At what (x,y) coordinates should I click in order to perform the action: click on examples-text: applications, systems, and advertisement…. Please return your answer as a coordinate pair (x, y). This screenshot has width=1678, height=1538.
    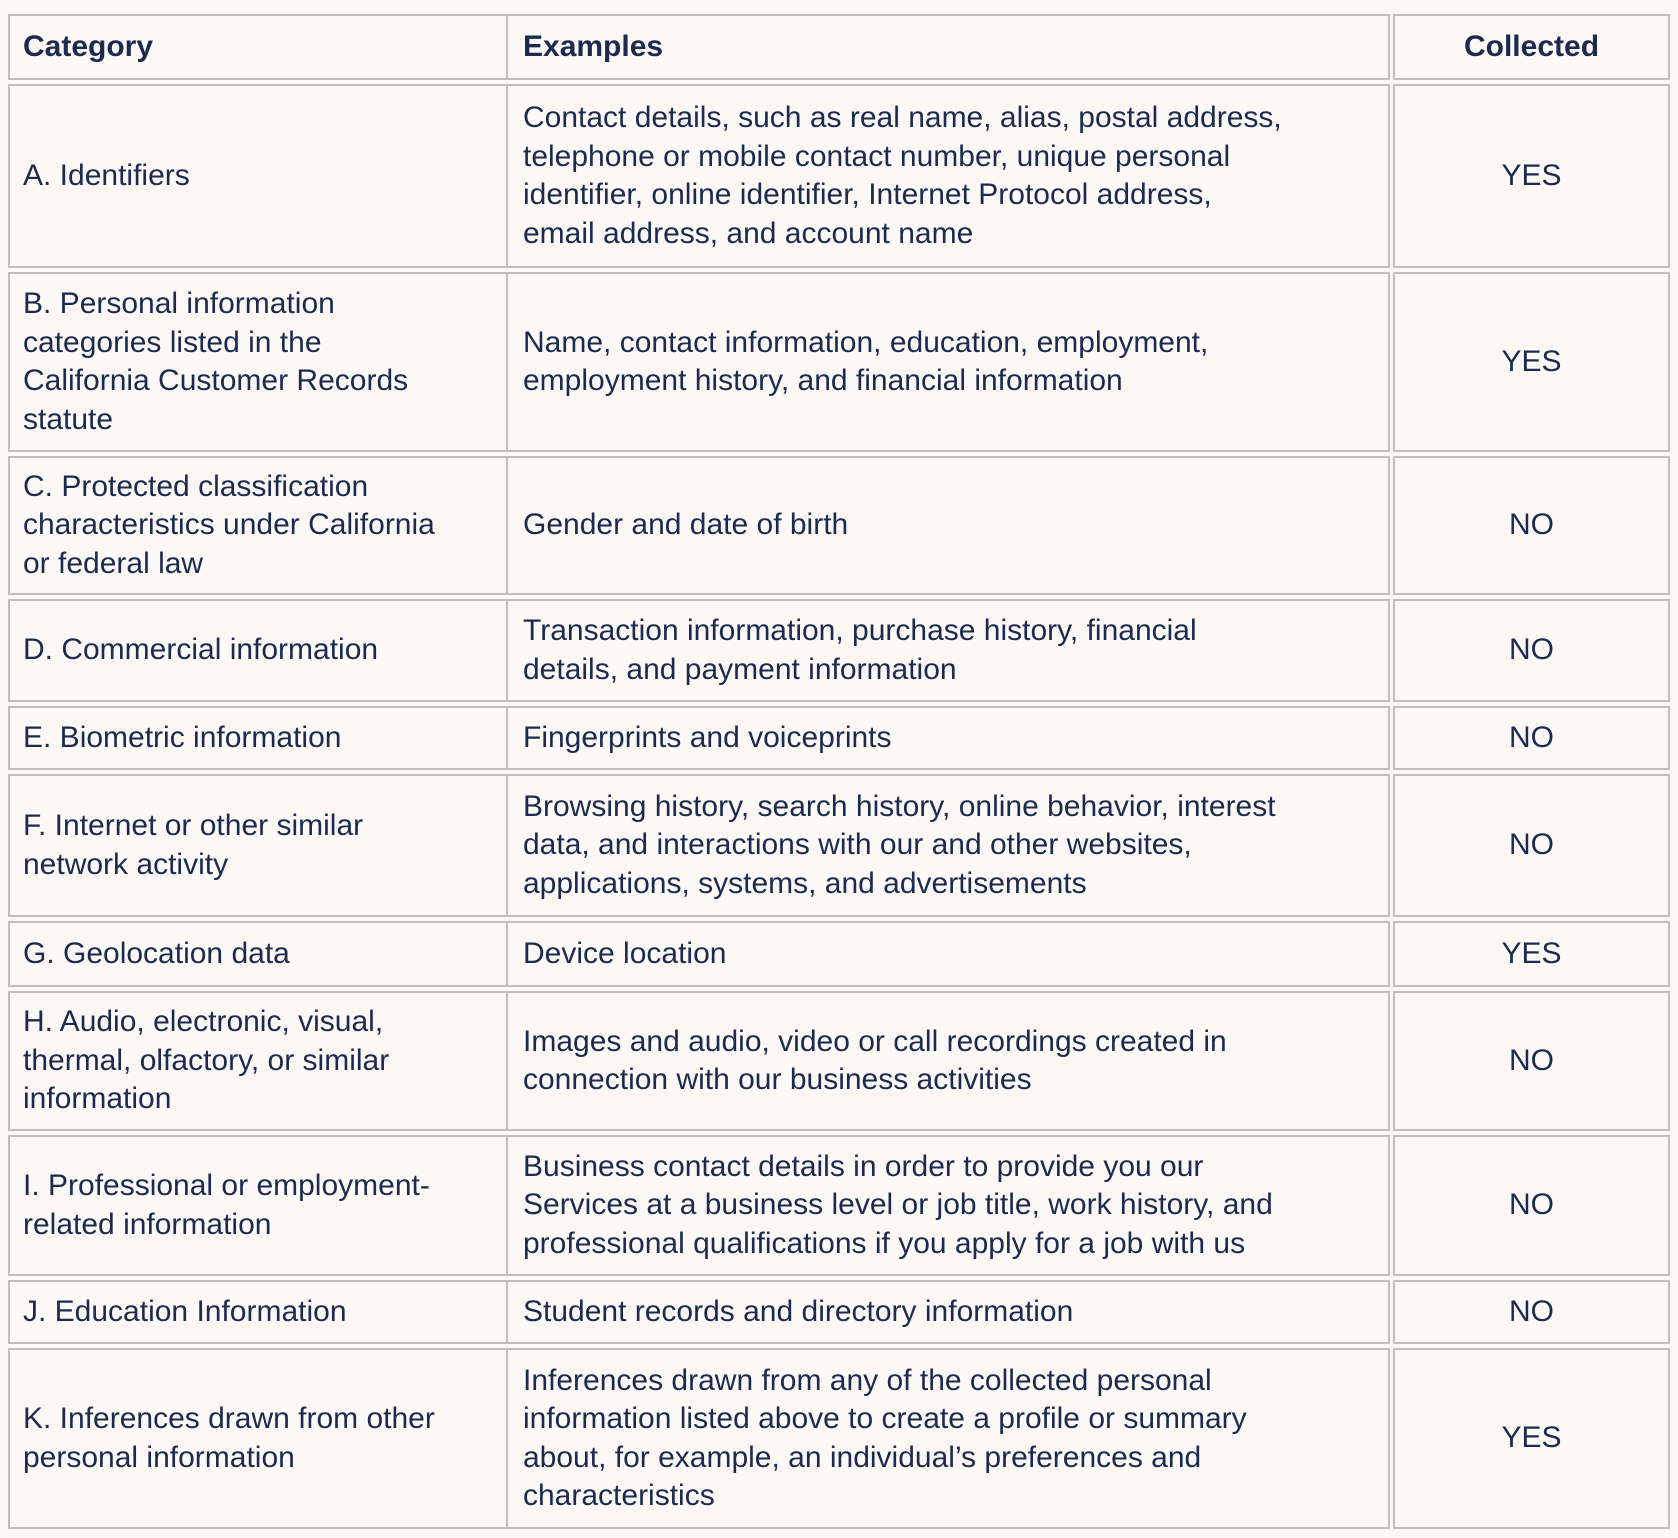
    Looking at the image, I should click on (805, 883).